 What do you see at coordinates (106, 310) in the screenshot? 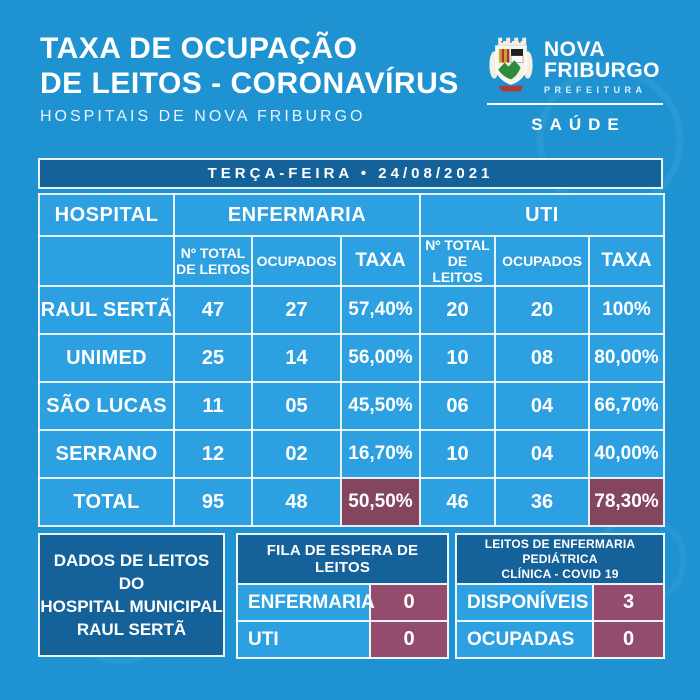
I see `hospital-name-cell: RAUL SERTÃ` at bounding box center [106, 310].